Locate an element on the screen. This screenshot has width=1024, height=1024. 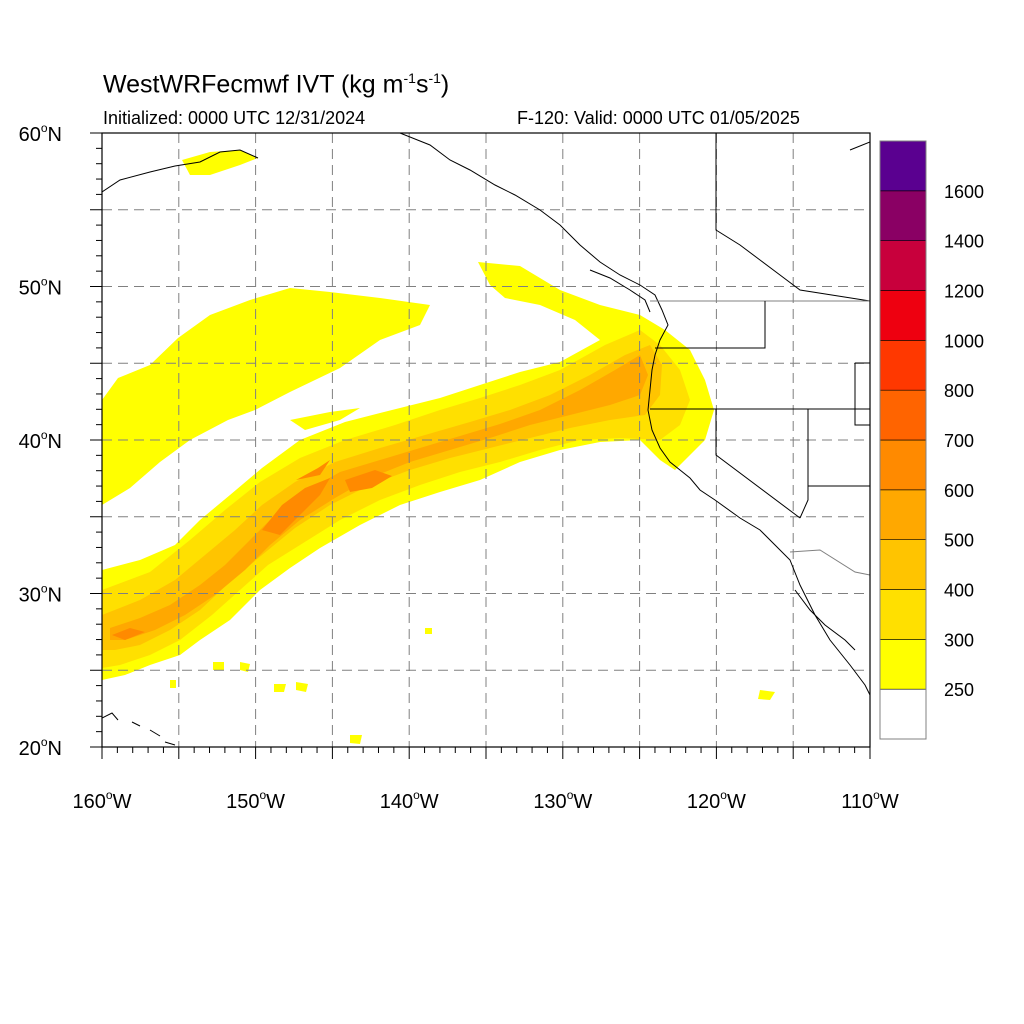
colorbar-label: 600 is located at coordinates (959, 491).